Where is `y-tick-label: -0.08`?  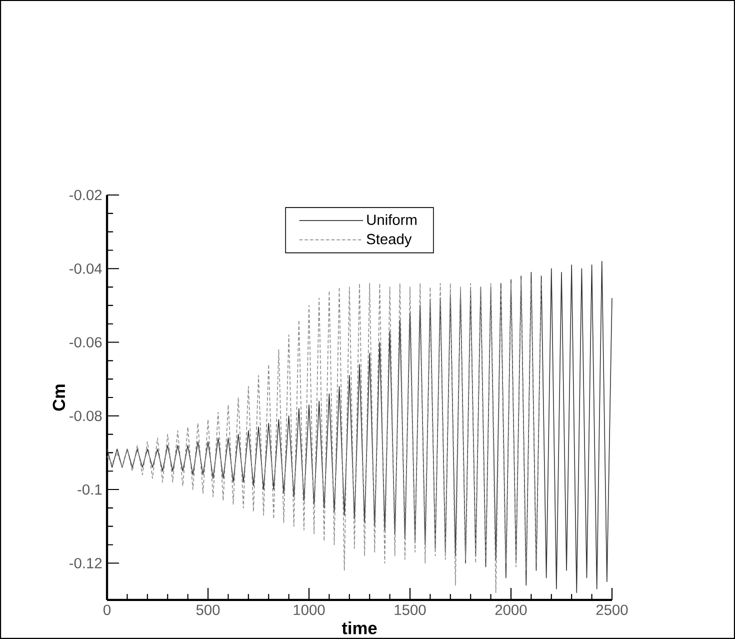 y-tick-label: -0.08 is located at coordinates (86, 416).